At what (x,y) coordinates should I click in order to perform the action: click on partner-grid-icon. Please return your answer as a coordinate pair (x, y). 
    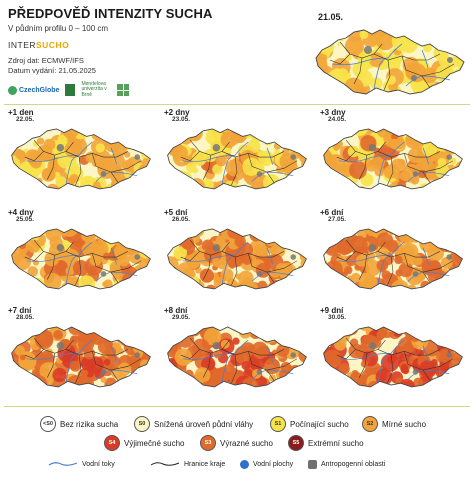
    Looking at the image, I should click on (123, 90).